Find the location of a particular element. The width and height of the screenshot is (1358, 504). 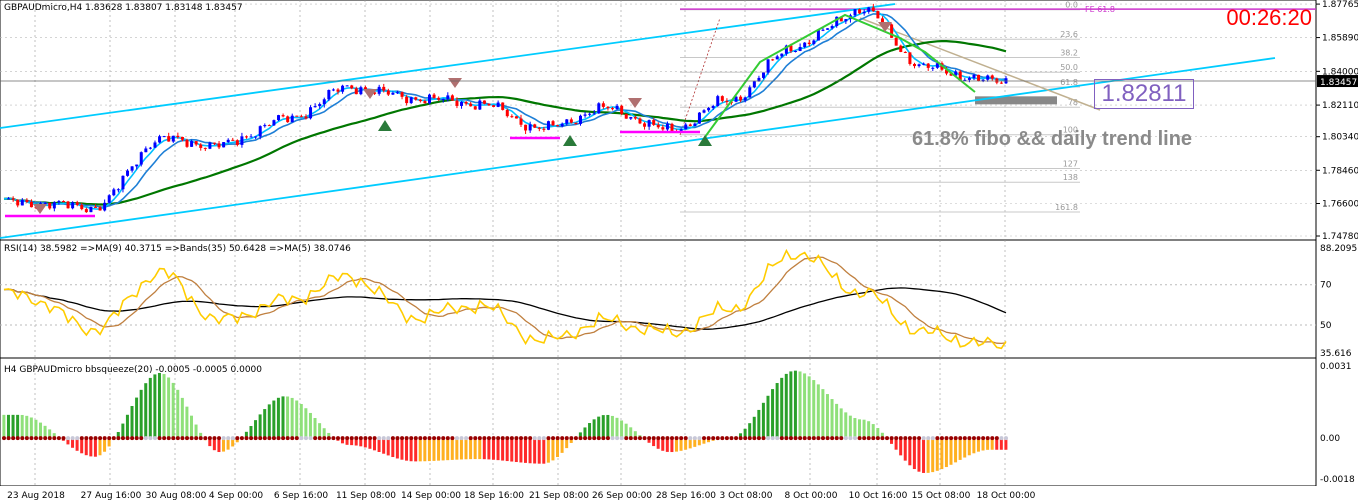

time-label: 26 Sep 00:00 is located at coordinates (622, 496).